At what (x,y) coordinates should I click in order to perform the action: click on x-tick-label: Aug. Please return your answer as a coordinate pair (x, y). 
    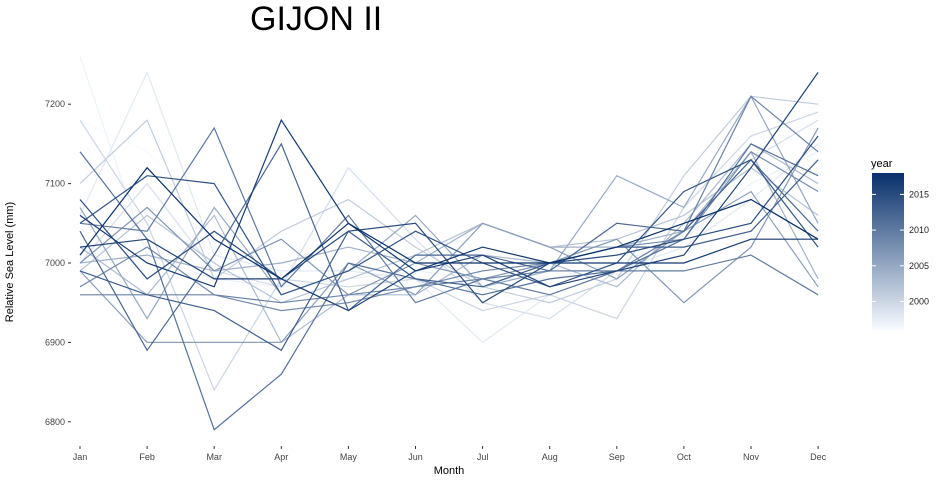
    Looking at the image, I should click on (550, 457).